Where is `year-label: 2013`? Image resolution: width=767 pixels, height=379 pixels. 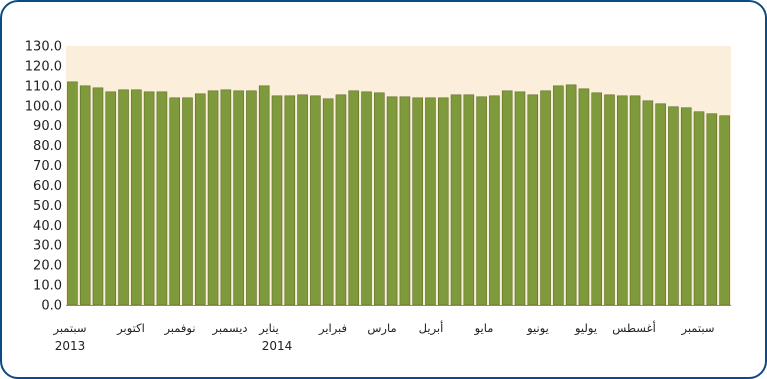 year-label: 2013 is located at coordinates (70, 346).